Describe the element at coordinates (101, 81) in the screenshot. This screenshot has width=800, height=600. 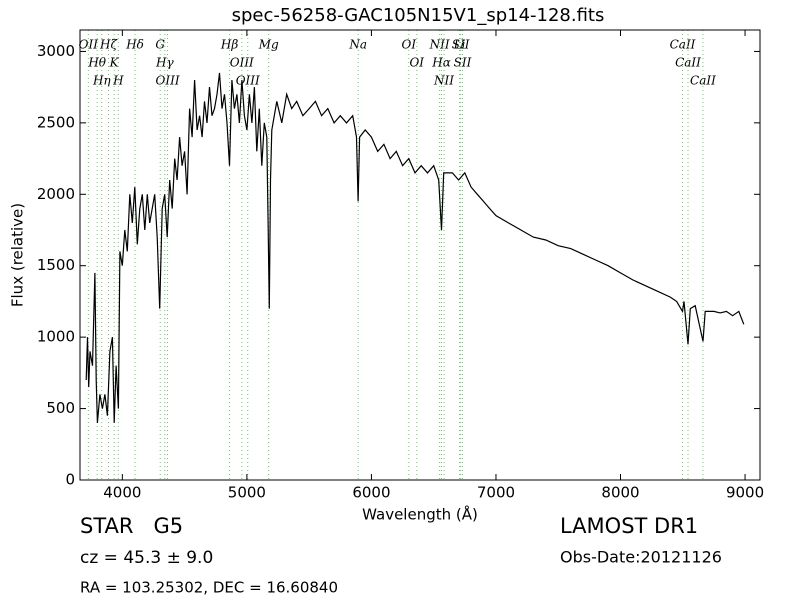
I see `spectral-line-label: Hη` at that location.